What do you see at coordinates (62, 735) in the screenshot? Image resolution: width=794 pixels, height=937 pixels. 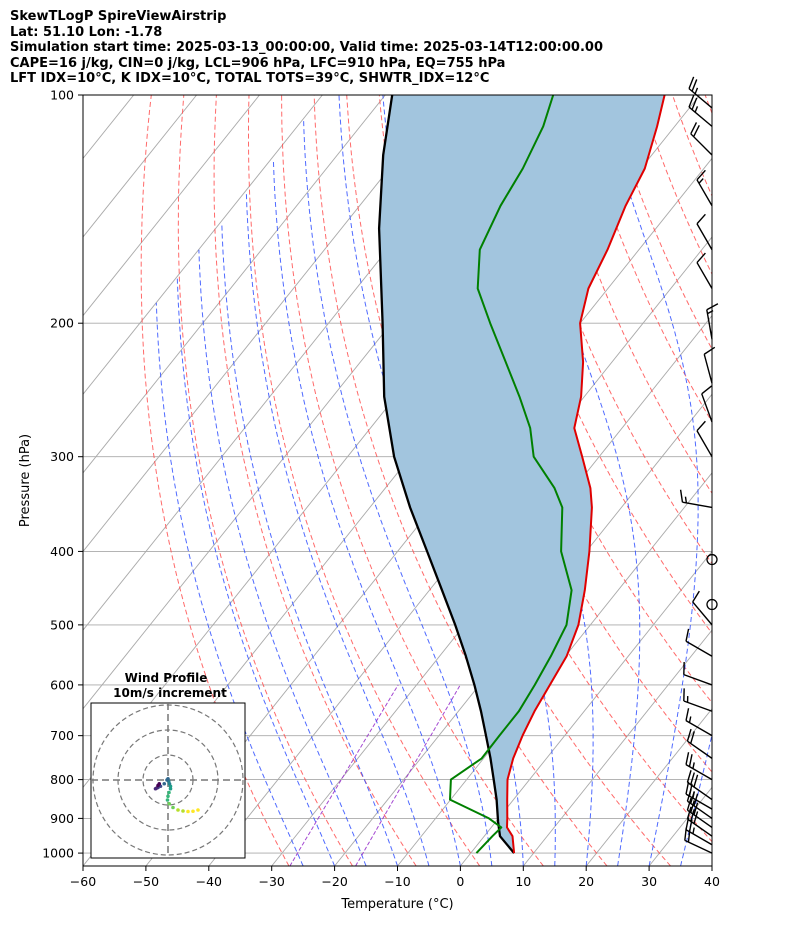 I see `y-tick-label: 700` at bounding box center [62, 735].